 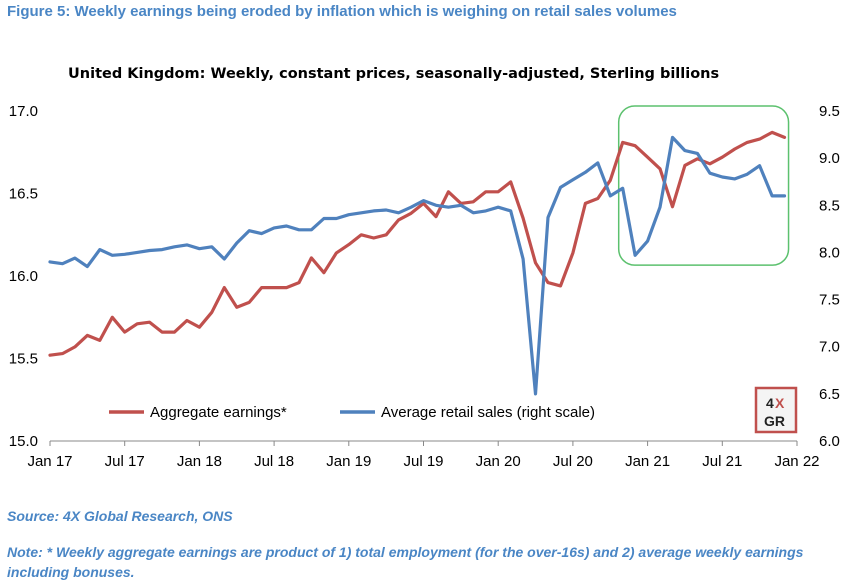 I want to click on y-tick-left: 15.0, so click(x=23, y=441).